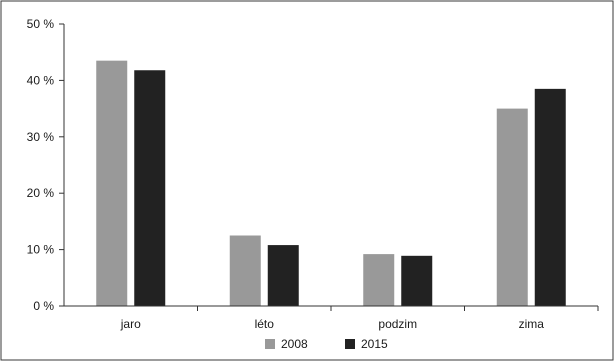 The width and height of the screenshot is (614, 361). I want to click on legend-label-2015: 2015, so click(374, 344).